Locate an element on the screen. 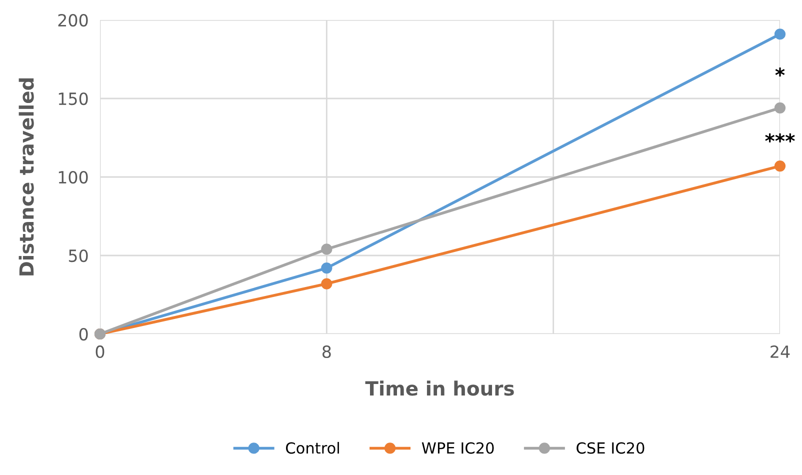 The height and width of the screenshot is (475, 802). x-tick-label: 0 is located at coordinates (100, 351).